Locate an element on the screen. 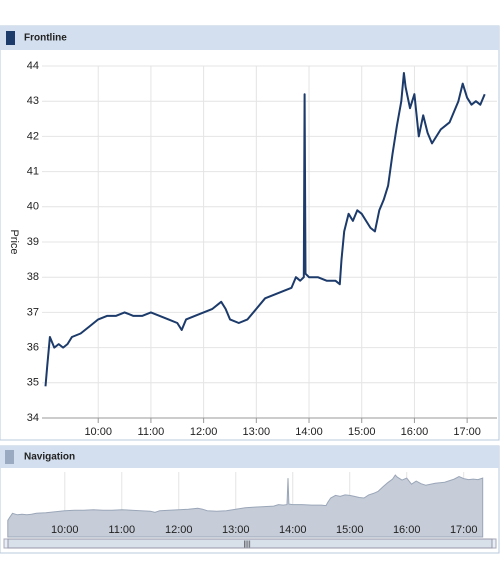 The height and width of the screenshot is (564, 502). y-tick-label: 40 is located at coordinates (33, 207).